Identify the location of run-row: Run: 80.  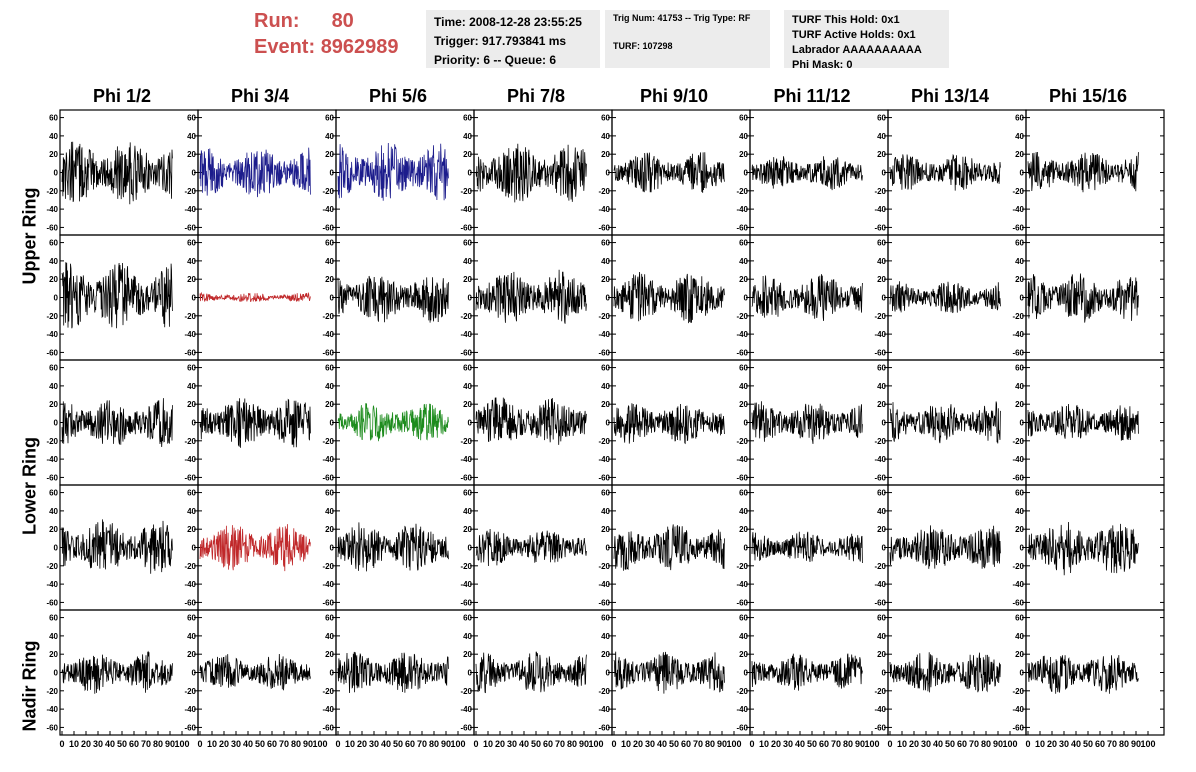
(326, 21).